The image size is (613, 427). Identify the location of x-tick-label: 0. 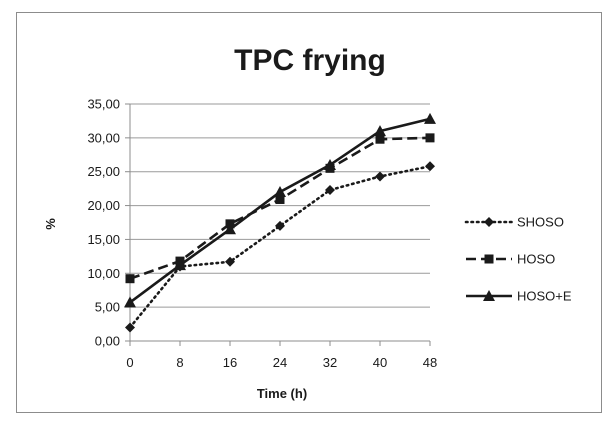
(129, 362).